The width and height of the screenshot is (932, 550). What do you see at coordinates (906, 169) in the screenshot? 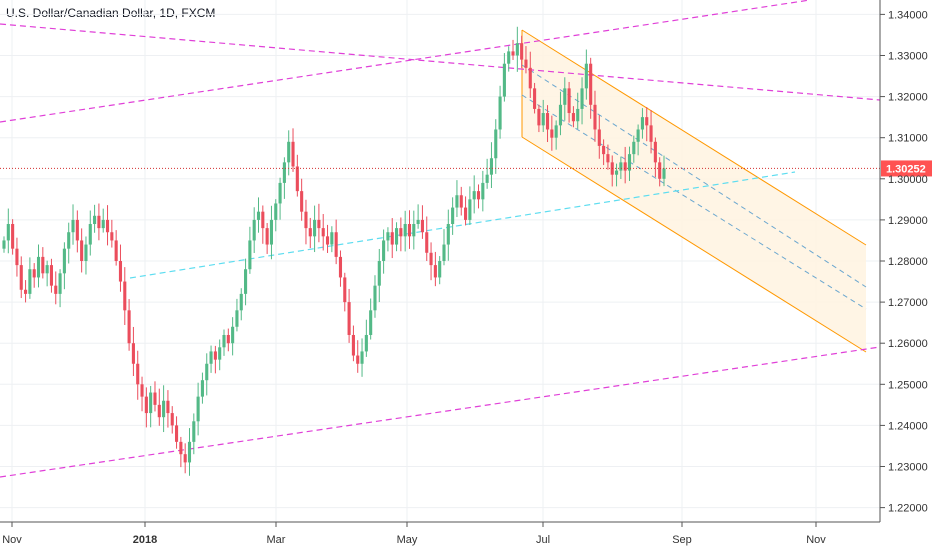
I see `last-price-label: 1.30252` at bounding box center [906, 169].